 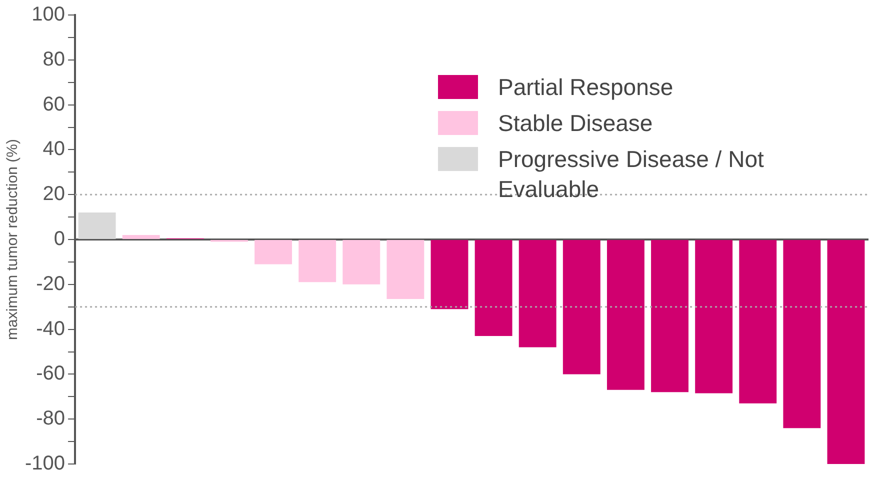 I want to click on y-tick-label: -20, so click(x=51, y=283).